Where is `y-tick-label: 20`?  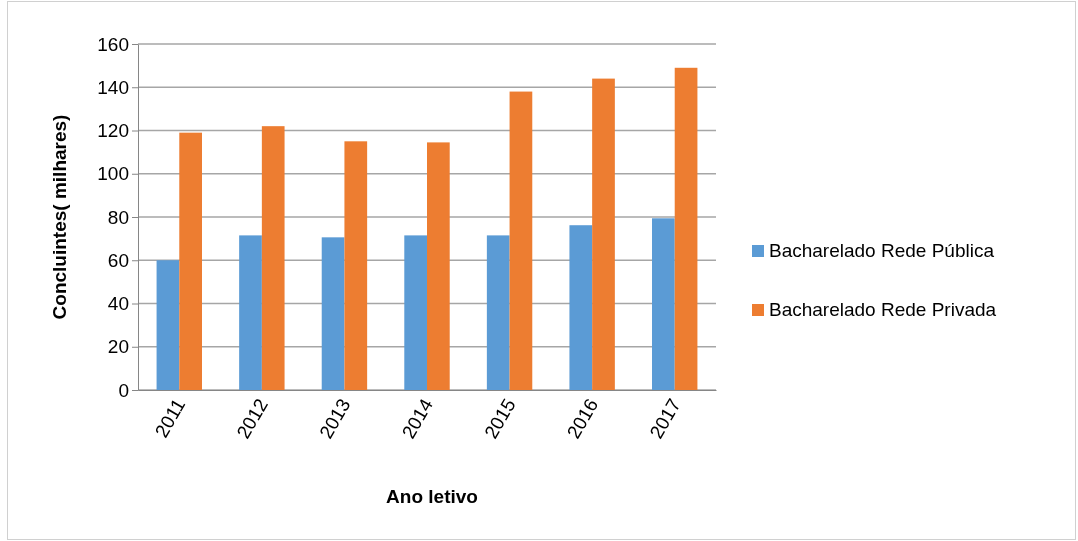 y-tick-label: 20 is located at coordinates (118, 347).